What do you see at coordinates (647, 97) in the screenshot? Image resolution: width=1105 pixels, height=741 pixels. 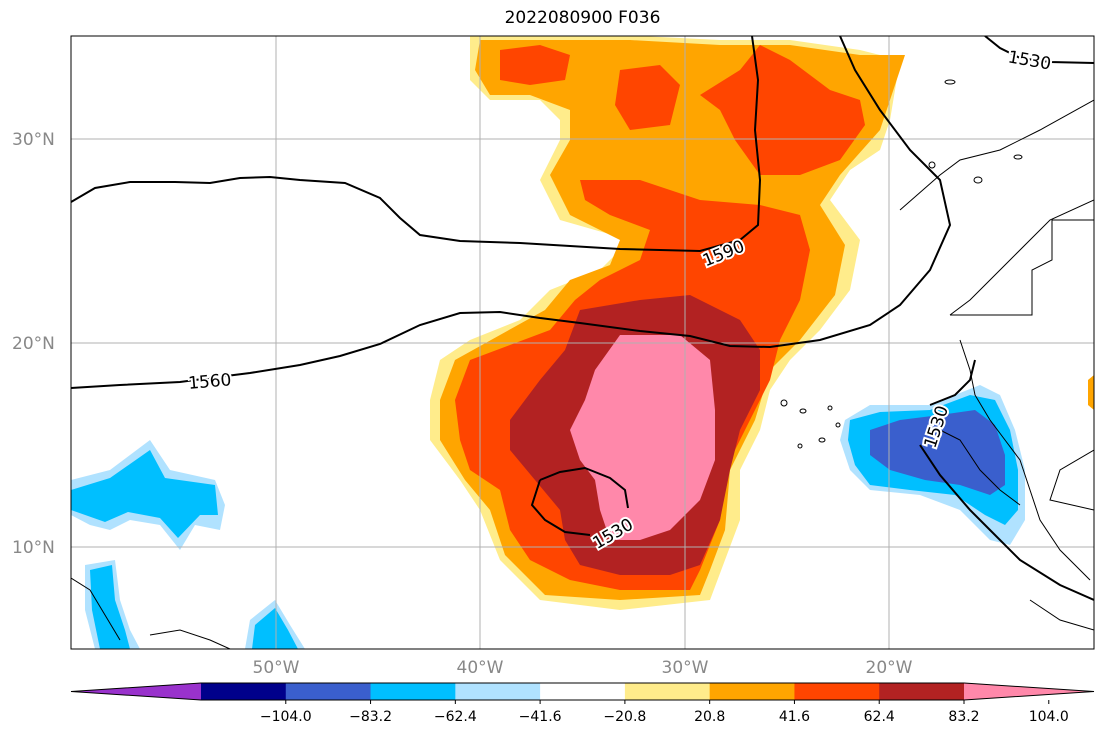 I see `anomaly-fill-62-north2` at bounding box center [647, 97].